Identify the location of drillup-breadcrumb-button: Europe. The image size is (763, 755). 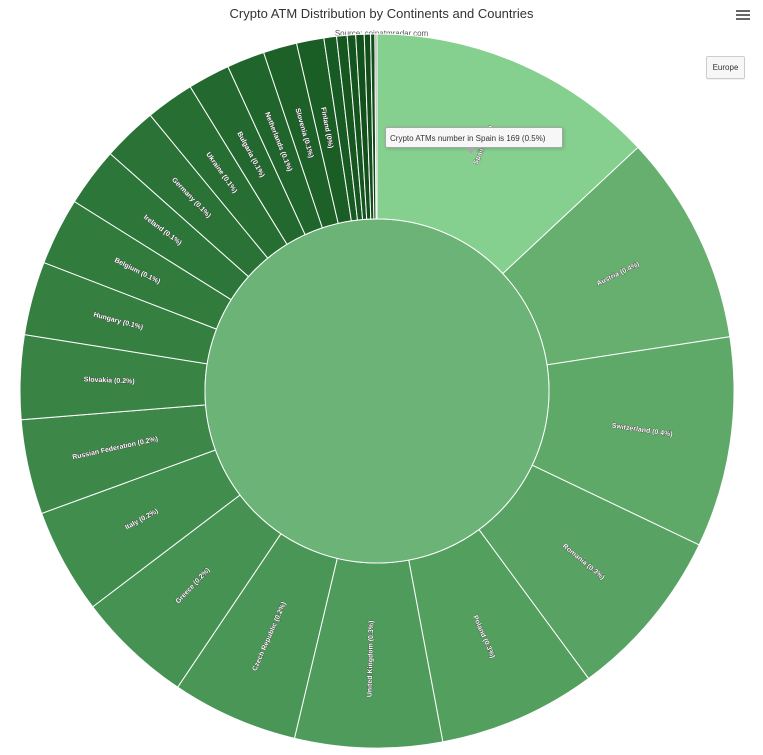
(725, 67).